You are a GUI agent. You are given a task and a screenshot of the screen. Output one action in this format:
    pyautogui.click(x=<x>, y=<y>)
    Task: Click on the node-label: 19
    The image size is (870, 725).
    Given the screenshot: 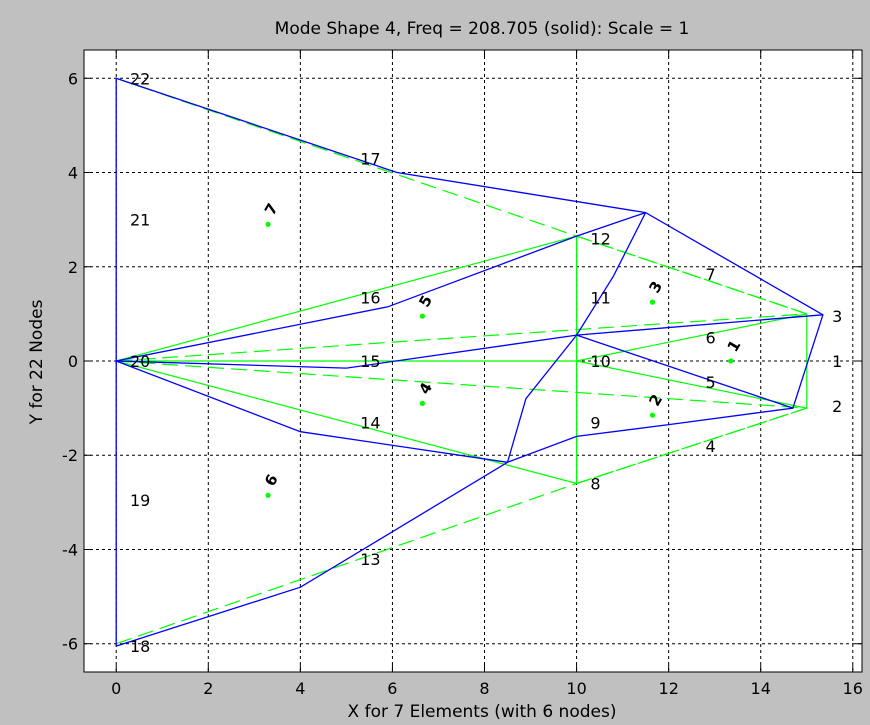 What is the action you would take?
    pyautogui.click(x=140, y=500)
    